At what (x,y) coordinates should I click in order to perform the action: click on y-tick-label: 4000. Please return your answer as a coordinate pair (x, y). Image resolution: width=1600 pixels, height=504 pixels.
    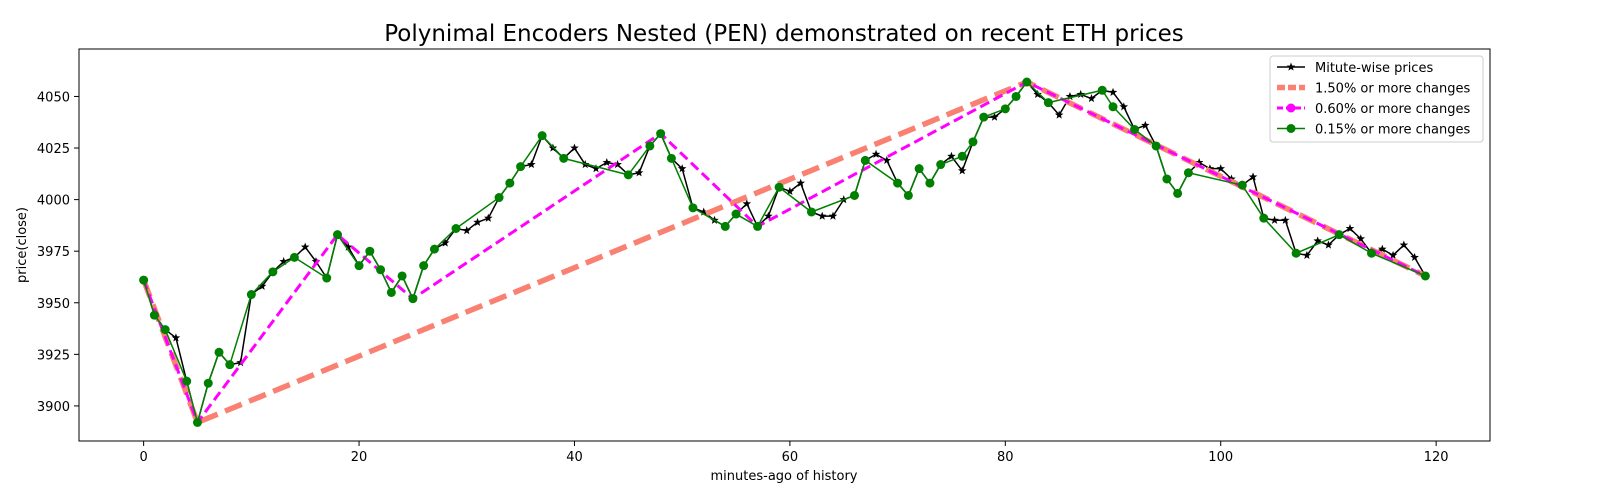
    Looking at the image, I should click on (53, 201).